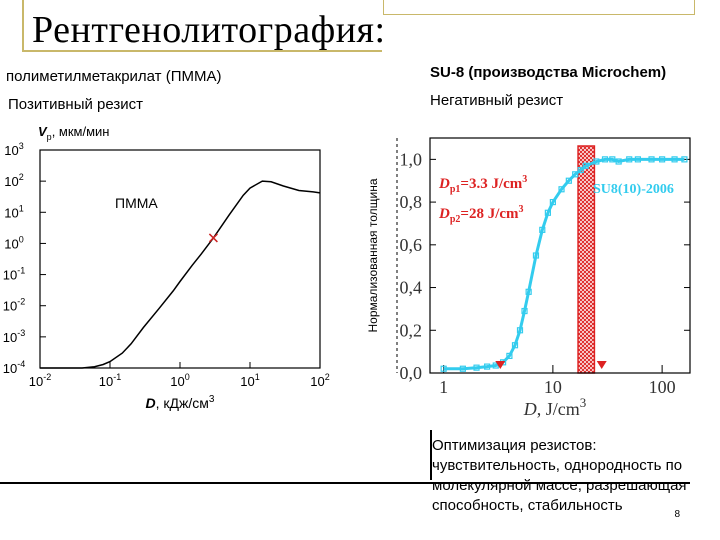 This screenshot has width=720, height=540. I want to click on y-tick-label: 10⁰, so click(13, 242).